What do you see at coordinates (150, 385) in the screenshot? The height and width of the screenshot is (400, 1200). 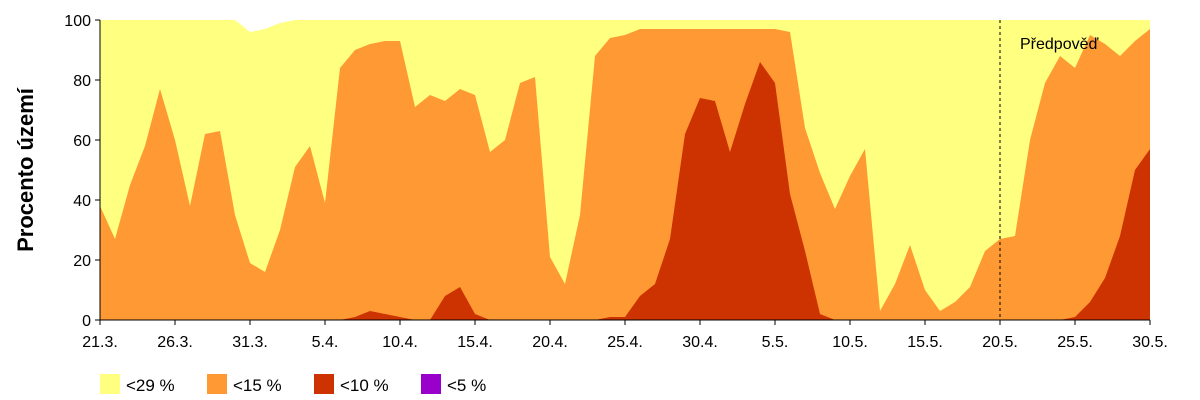 I see `legend-label-29: <29 %` at bounding box center [150, 385].